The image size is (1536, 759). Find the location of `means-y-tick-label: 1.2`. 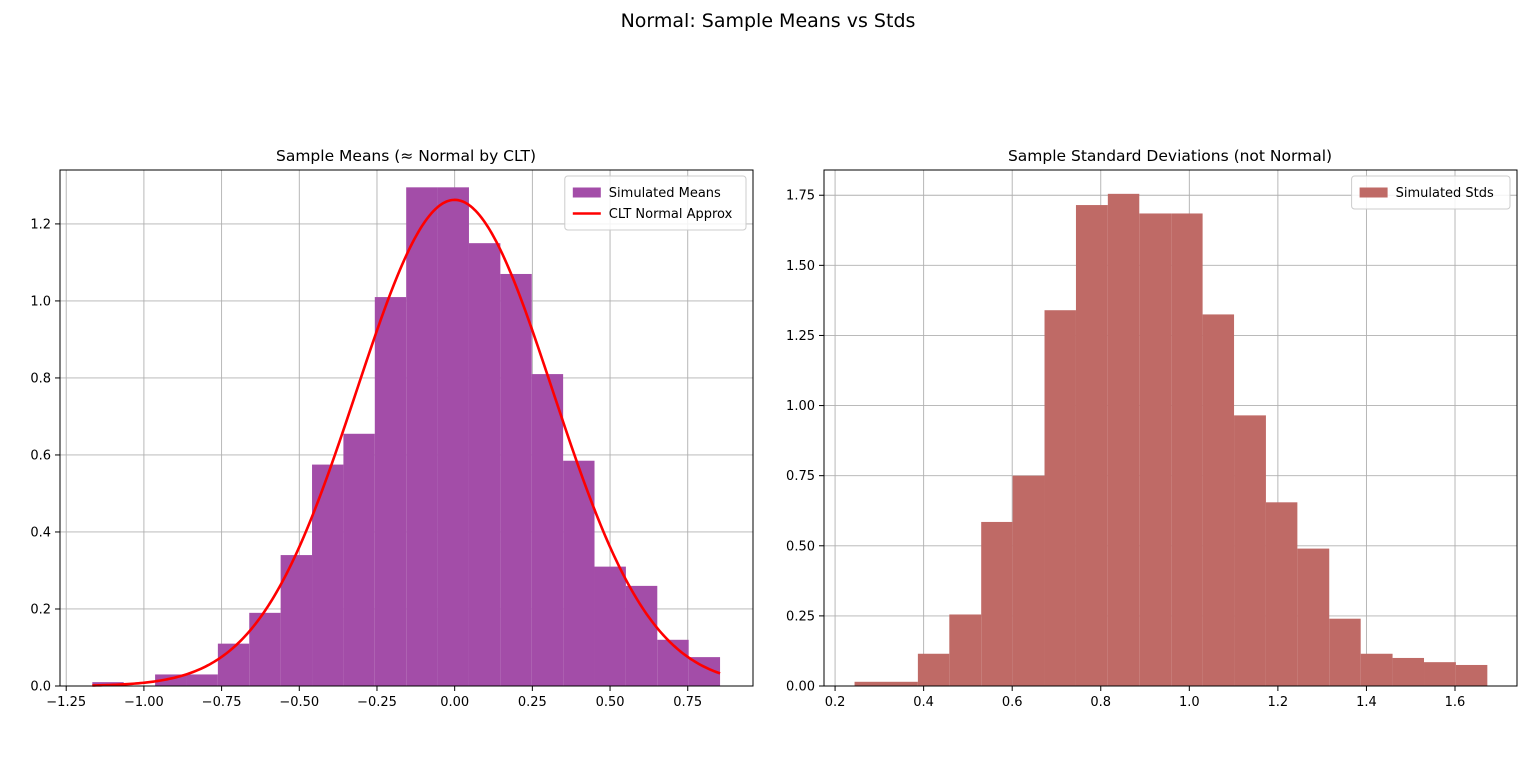

means-y-tick-label: 1.2 is located at coordinates (40, 224).